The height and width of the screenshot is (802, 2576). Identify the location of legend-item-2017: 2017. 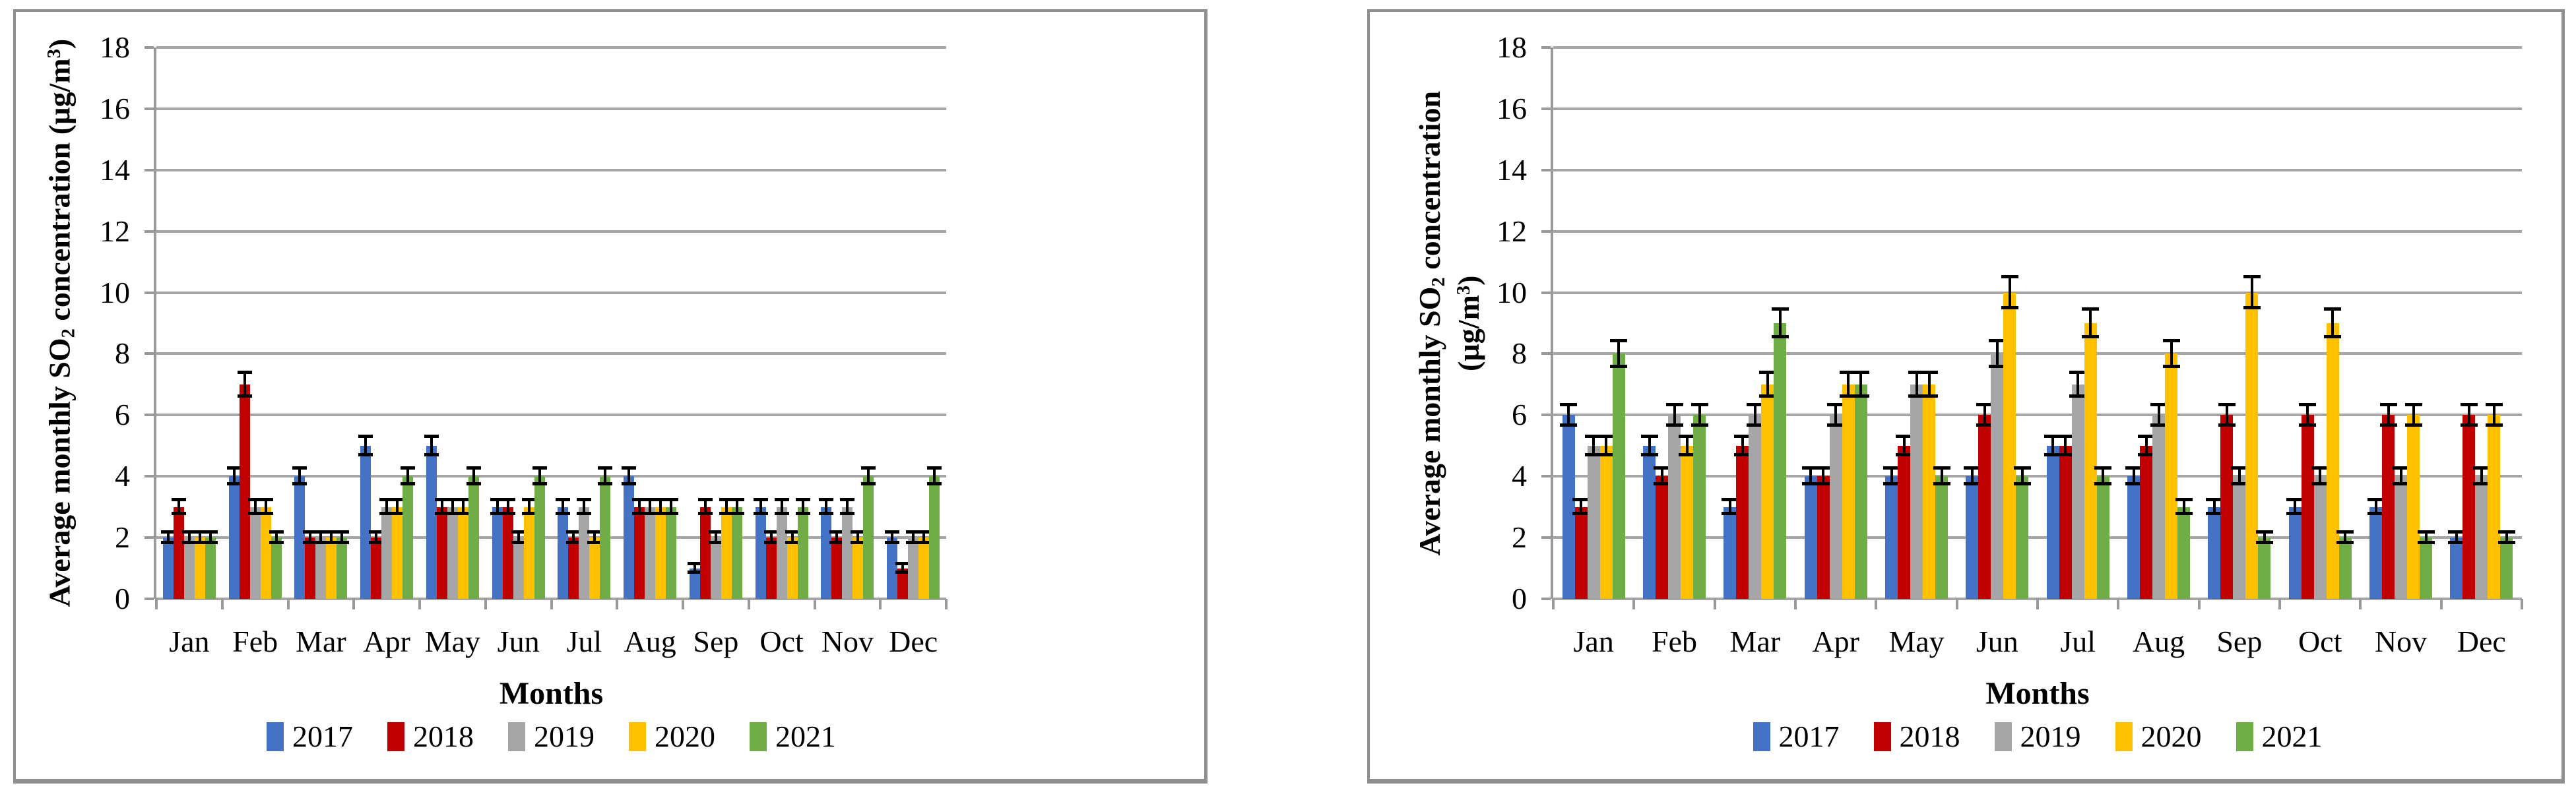
(310, 736).